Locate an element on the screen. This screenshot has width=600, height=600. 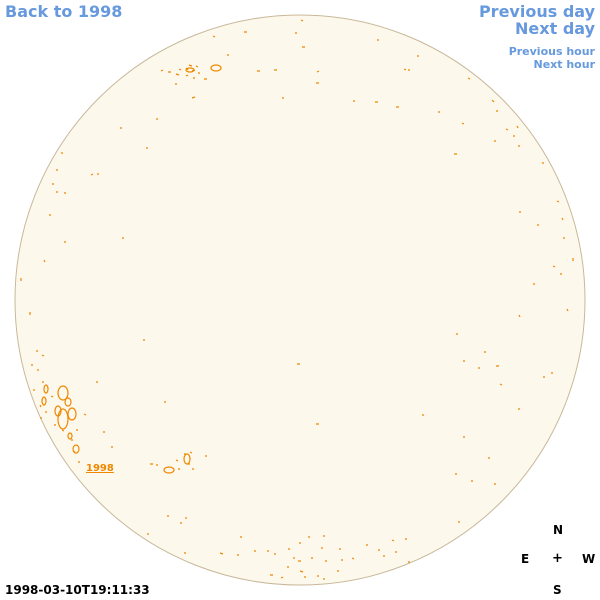
compass-south-label: S is located at coordinates (557, 590).